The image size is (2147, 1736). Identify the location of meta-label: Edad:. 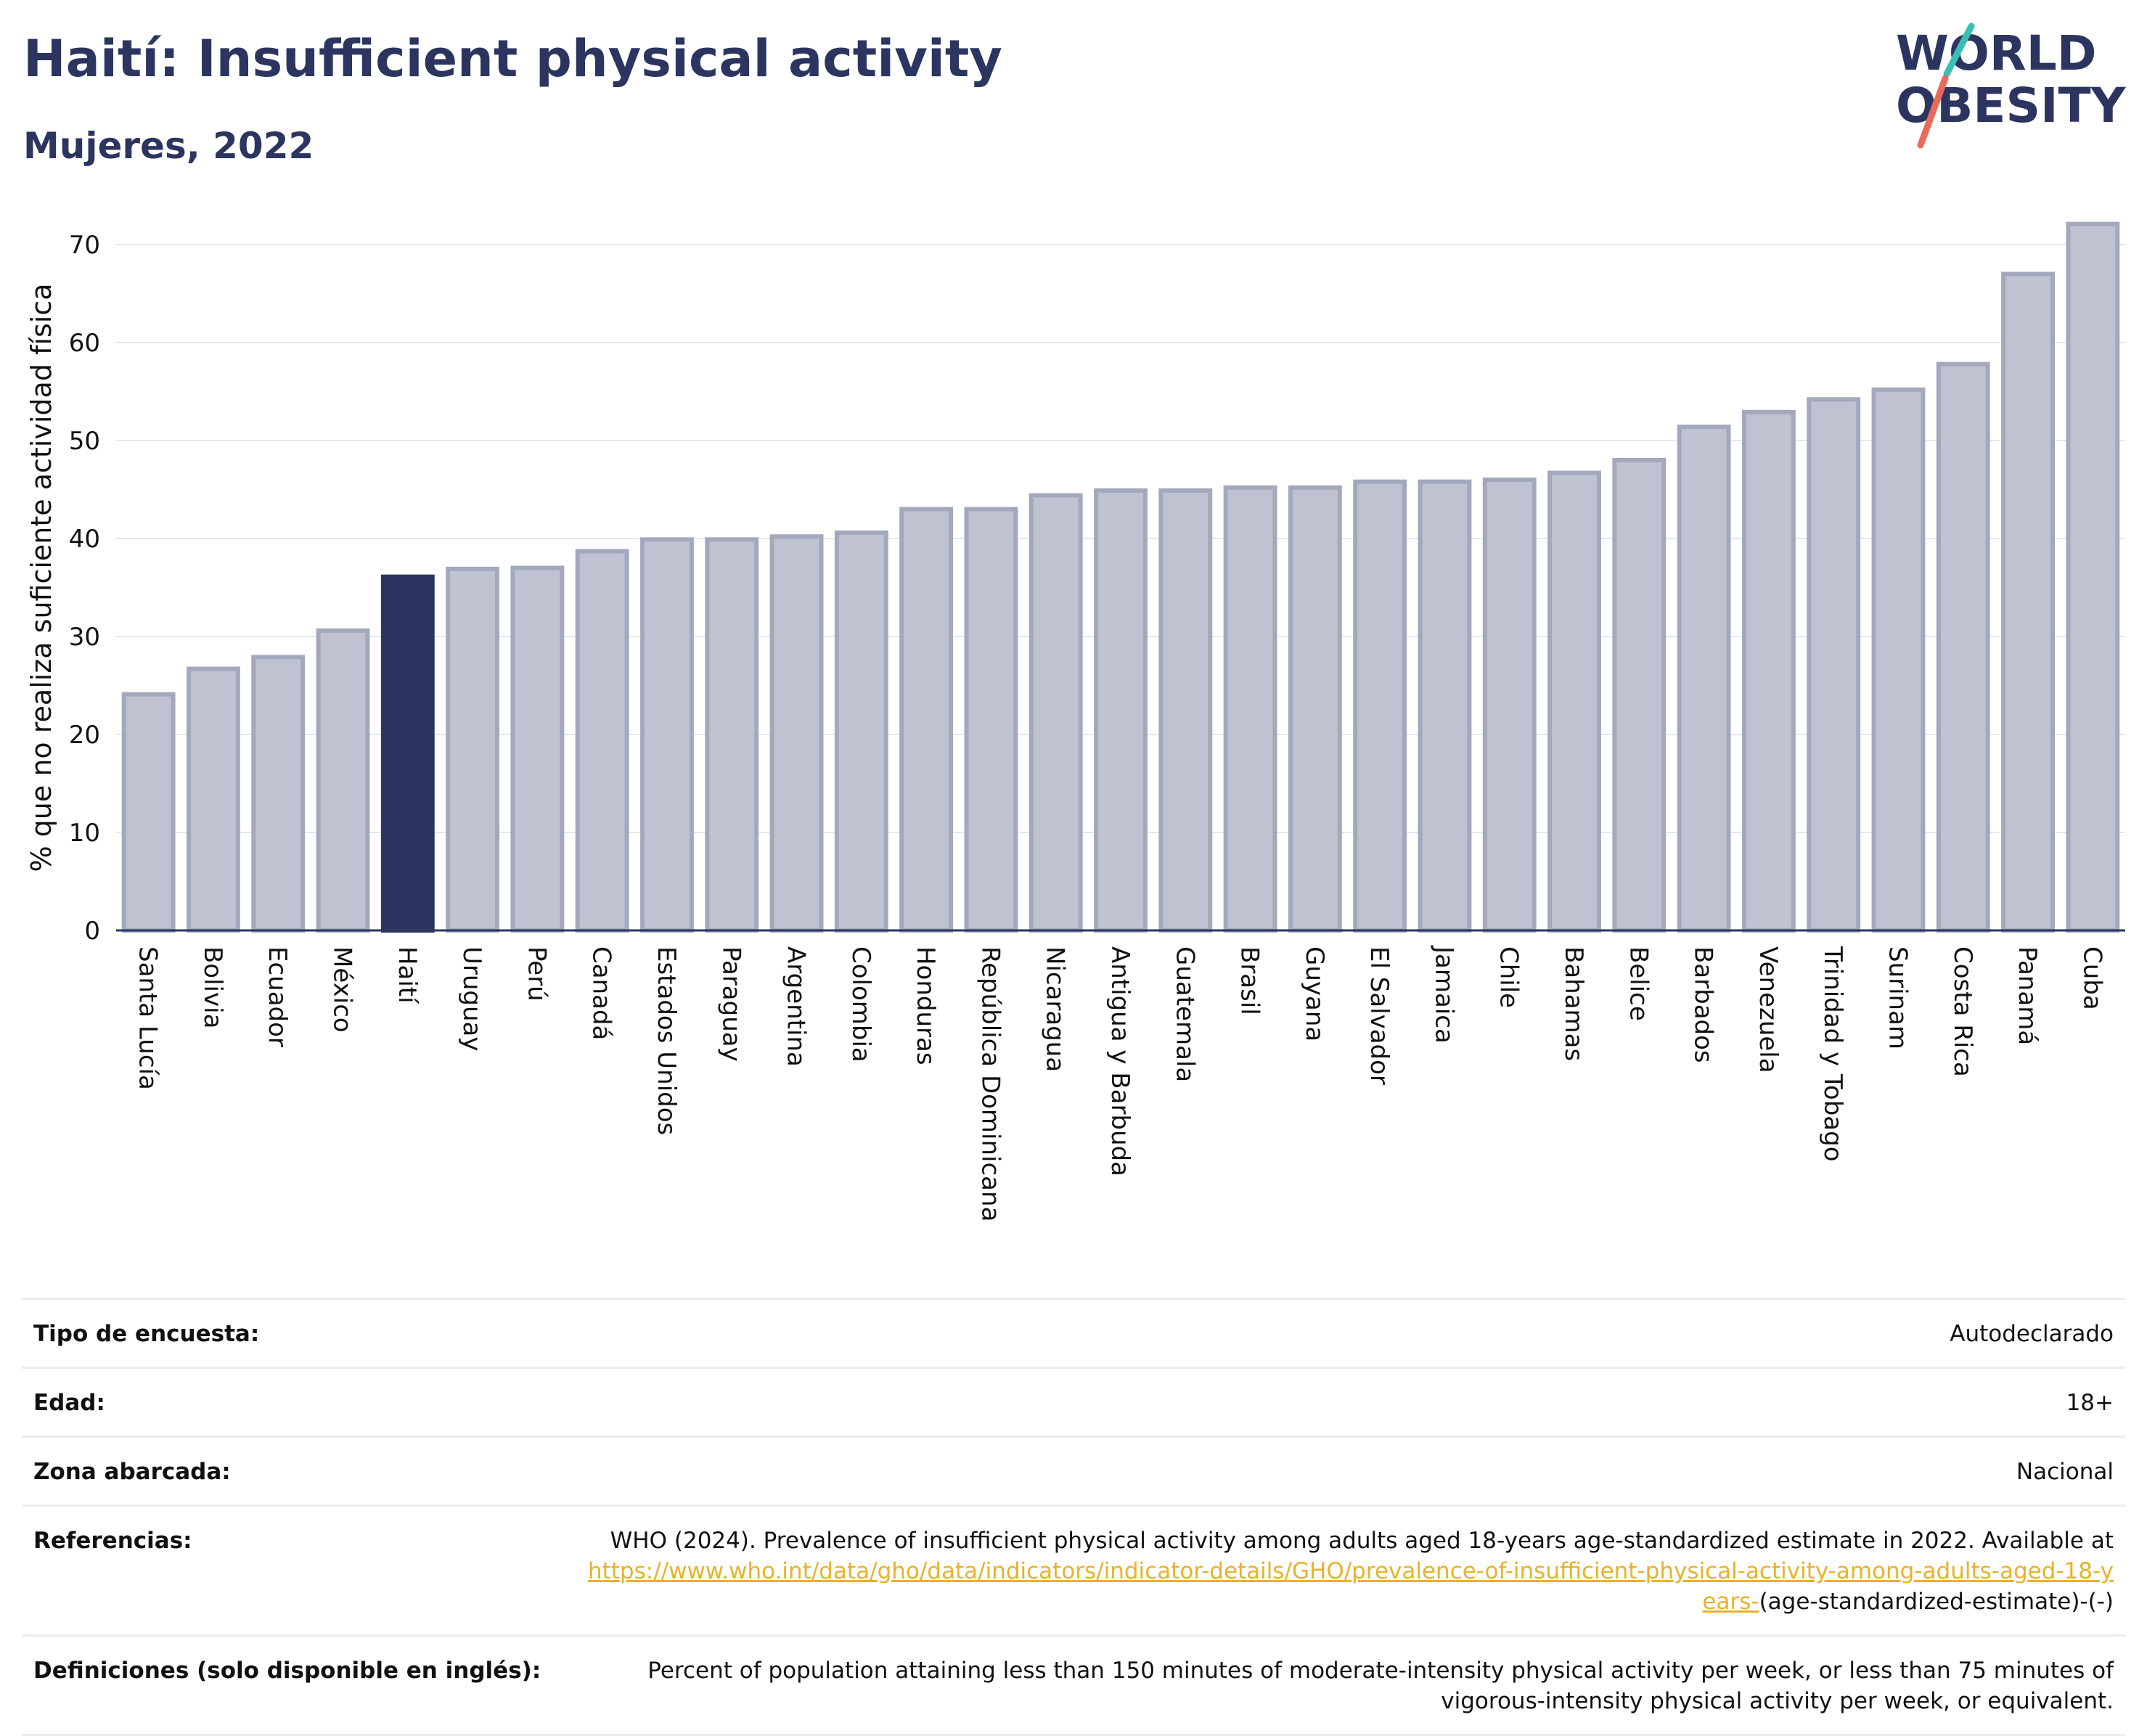
(69, 1403).